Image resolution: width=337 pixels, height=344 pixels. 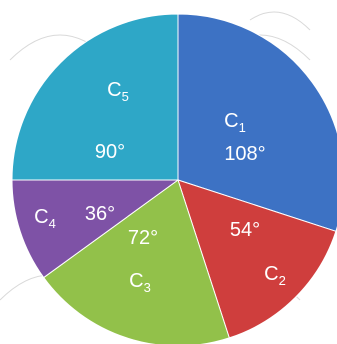 What do you see at coordinates (143, 238) in the screenshot?
I see `slice-value-label: 72°` at bounding box center [143, 238].